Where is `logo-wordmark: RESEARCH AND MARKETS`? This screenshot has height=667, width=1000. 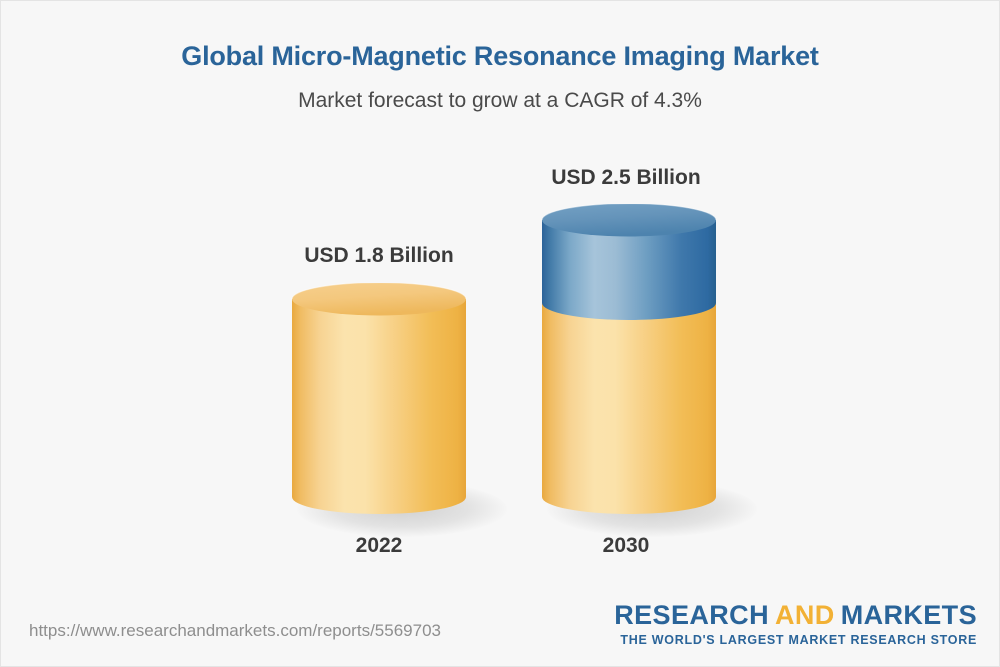
logo-wordmark: RESEARCH AND MARKETS is located at coordinates (795, 615).